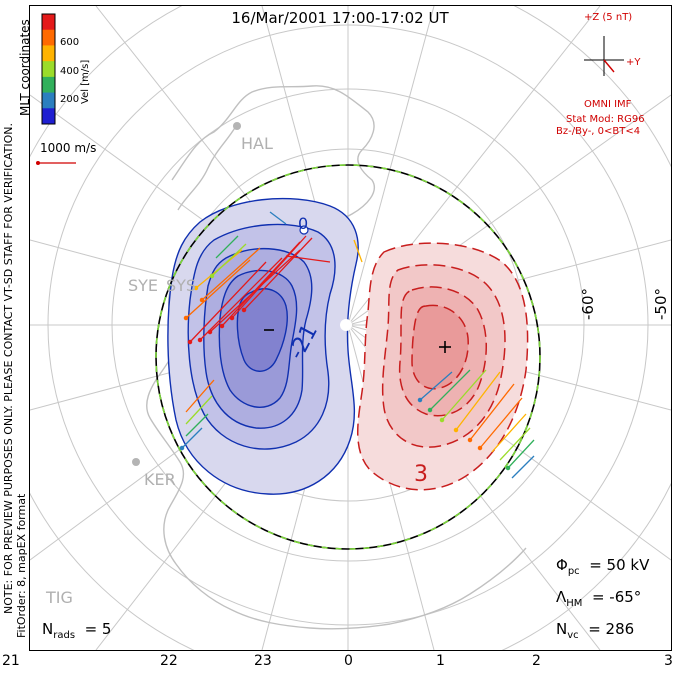  I want to click on mlt-tick-2: 2, so click(536, 661).